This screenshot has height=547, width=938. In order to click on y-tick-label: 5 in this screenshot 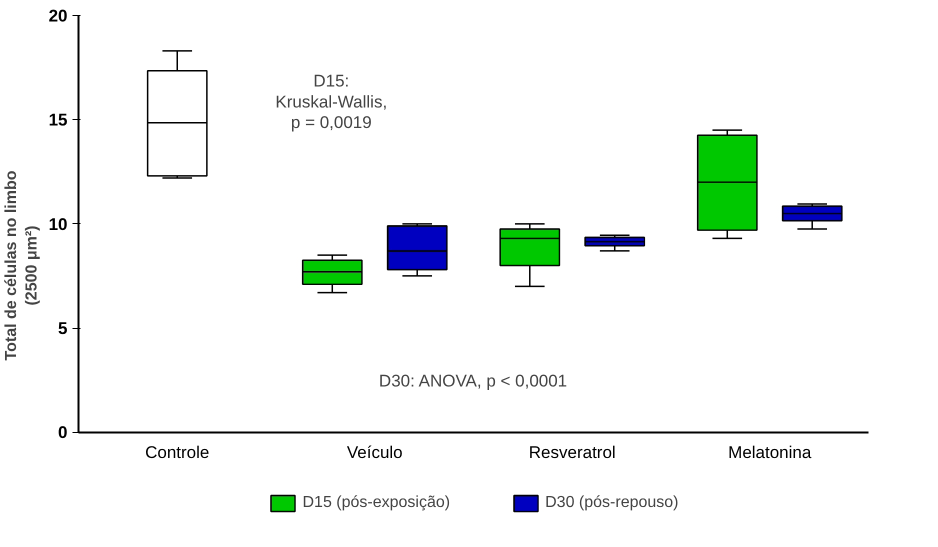, I will do `click(63, 328)`.